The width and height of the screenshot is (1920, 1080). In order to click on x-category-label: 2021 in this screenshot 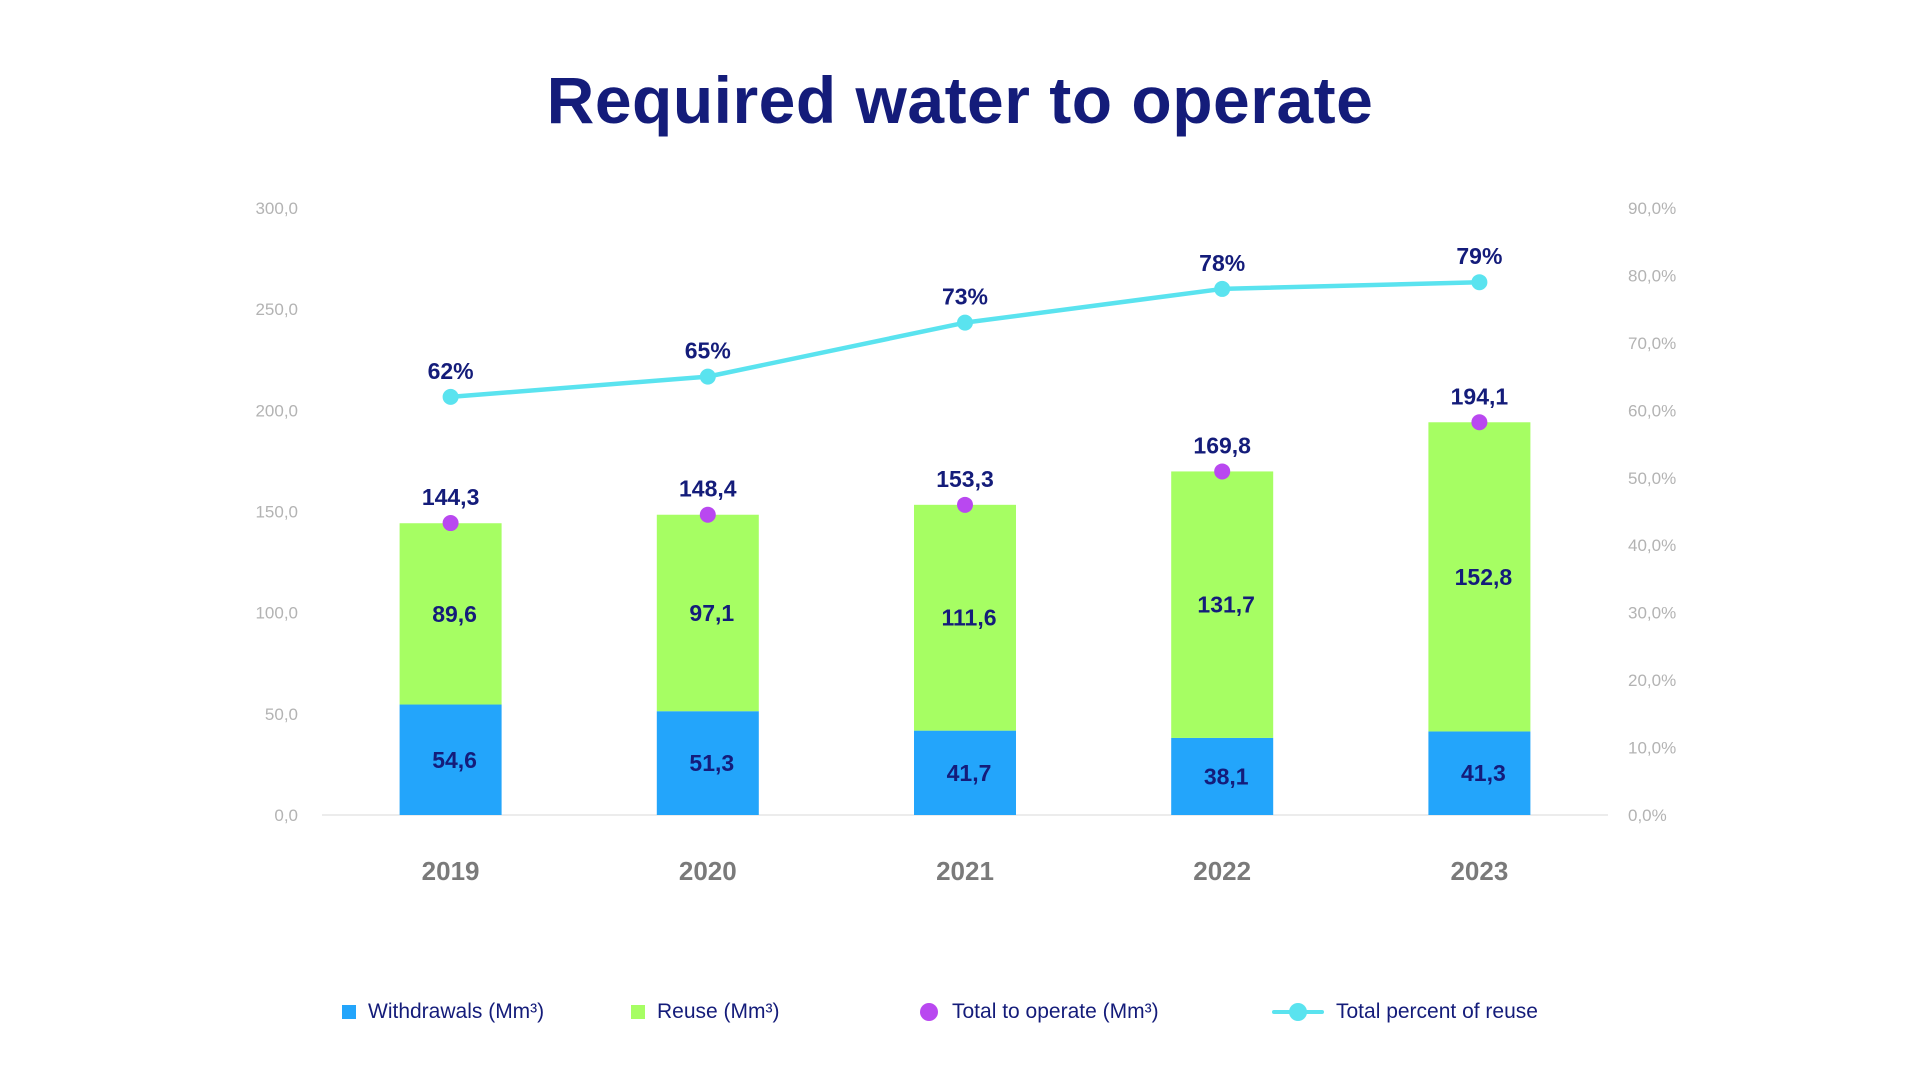, I will do `click(965, 871)`.